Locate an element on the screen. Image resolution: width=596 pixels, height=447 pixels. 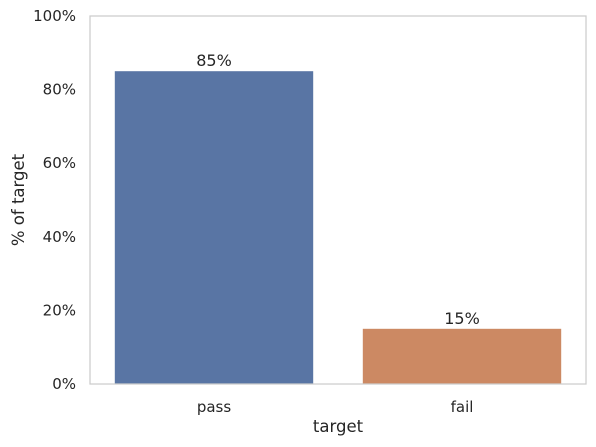
x-axis-label: target is located at coordinates (338, 426).